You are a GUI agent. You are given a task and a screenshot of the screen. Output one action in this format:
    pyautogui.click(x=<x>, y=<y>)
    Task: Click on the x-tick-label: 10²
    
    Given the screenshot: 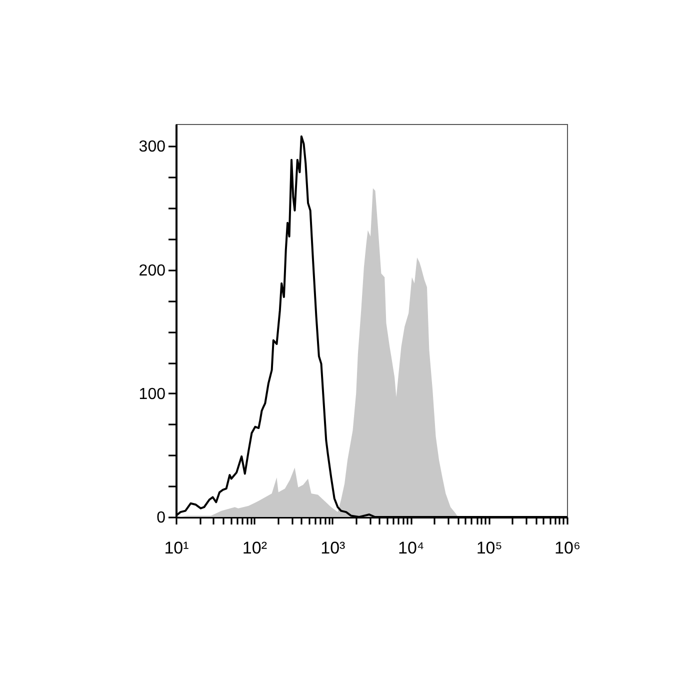 What is the action you would take?
    pyautogui.click(x=255, y=548)
    